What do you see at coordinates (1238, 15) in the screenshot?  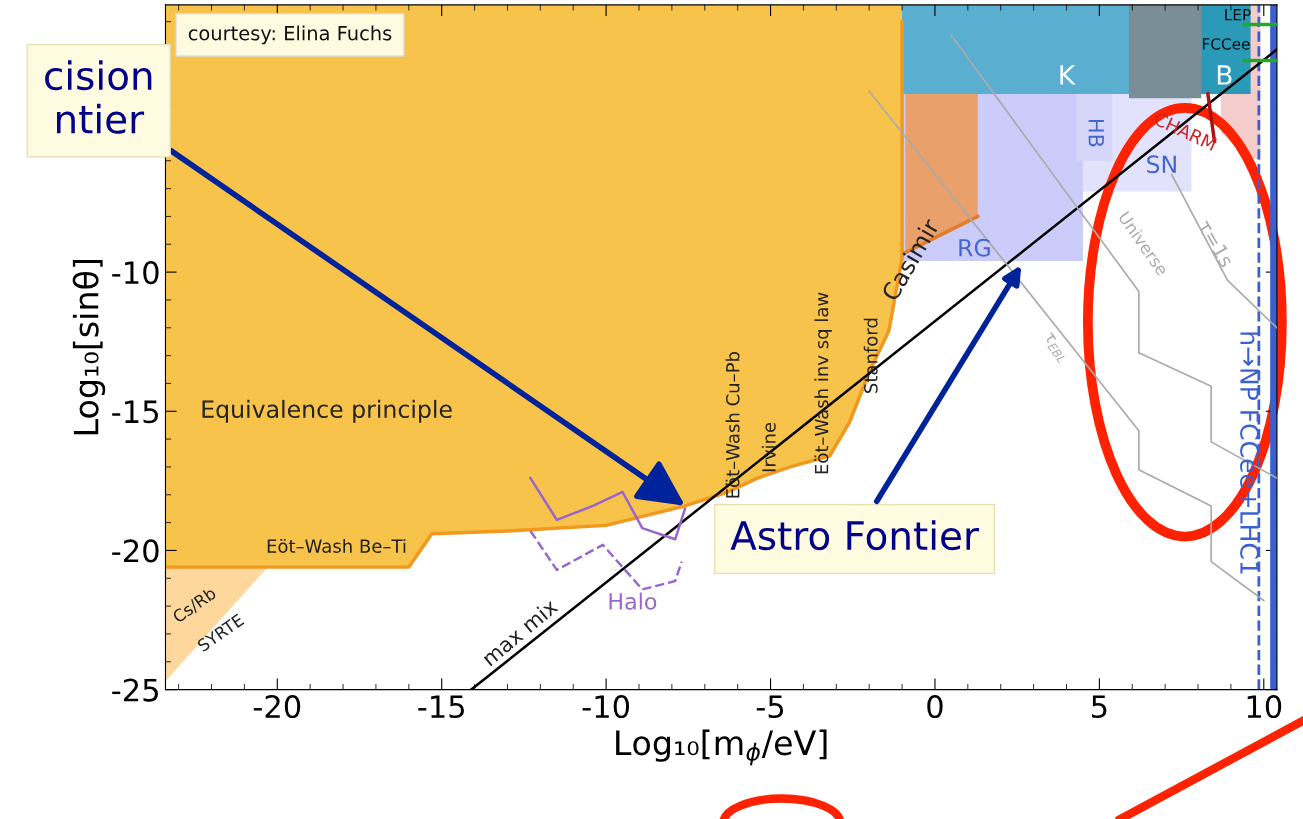 I see `annotation: LEP` at bounding box center [1238, 15].